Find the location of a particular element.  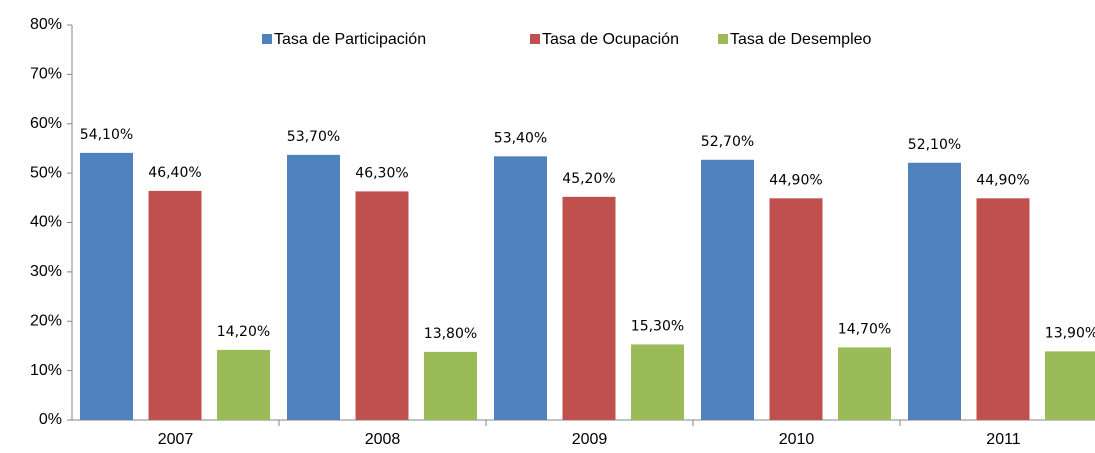

value-label: 14,20% is located at coordinates (243, 332).